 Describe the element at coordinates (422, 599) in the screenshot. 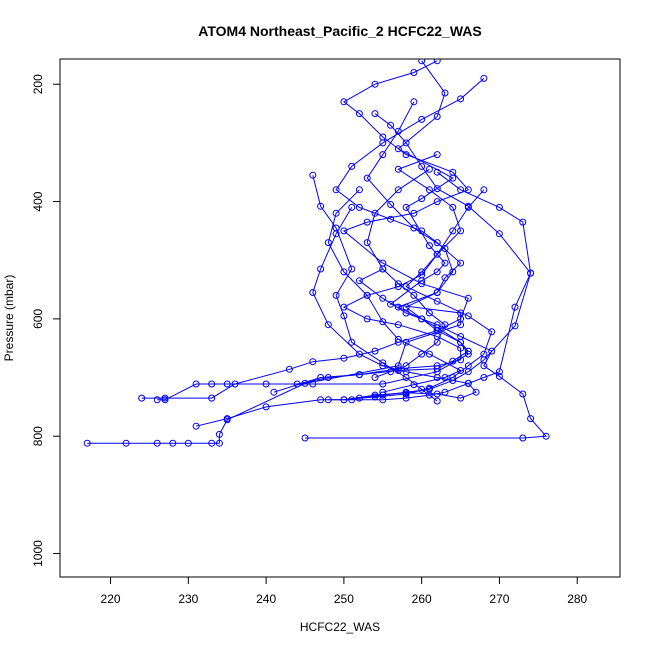

I see `x-tick-label: 260` at that location.